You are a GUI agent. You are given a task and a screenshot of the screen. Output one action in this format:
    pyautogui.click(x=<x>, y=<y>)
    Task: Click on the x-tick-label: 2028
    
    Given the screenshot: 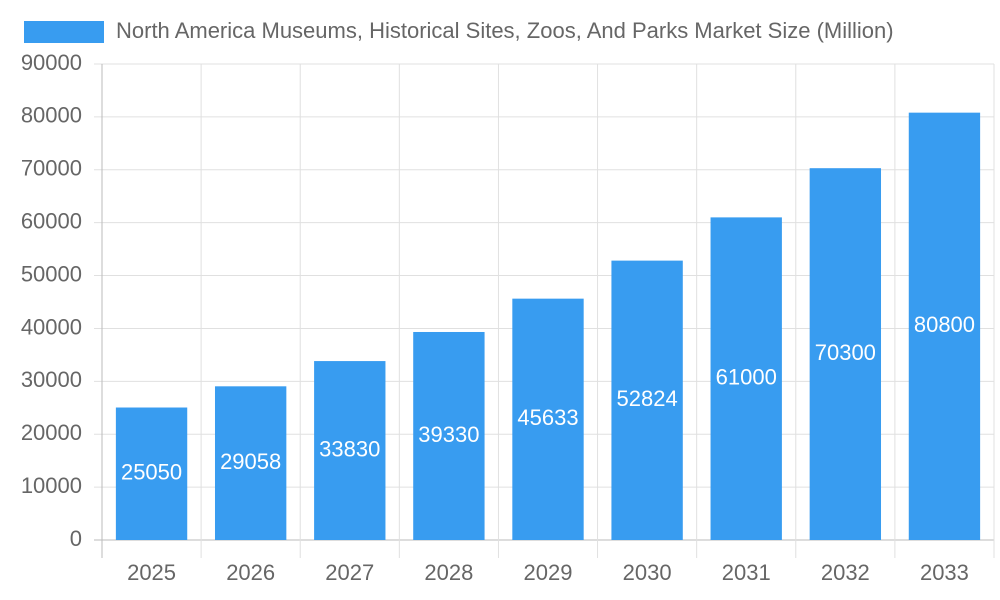 What is the action you would take?
    pyautogui.click(x=448, y=572)
    